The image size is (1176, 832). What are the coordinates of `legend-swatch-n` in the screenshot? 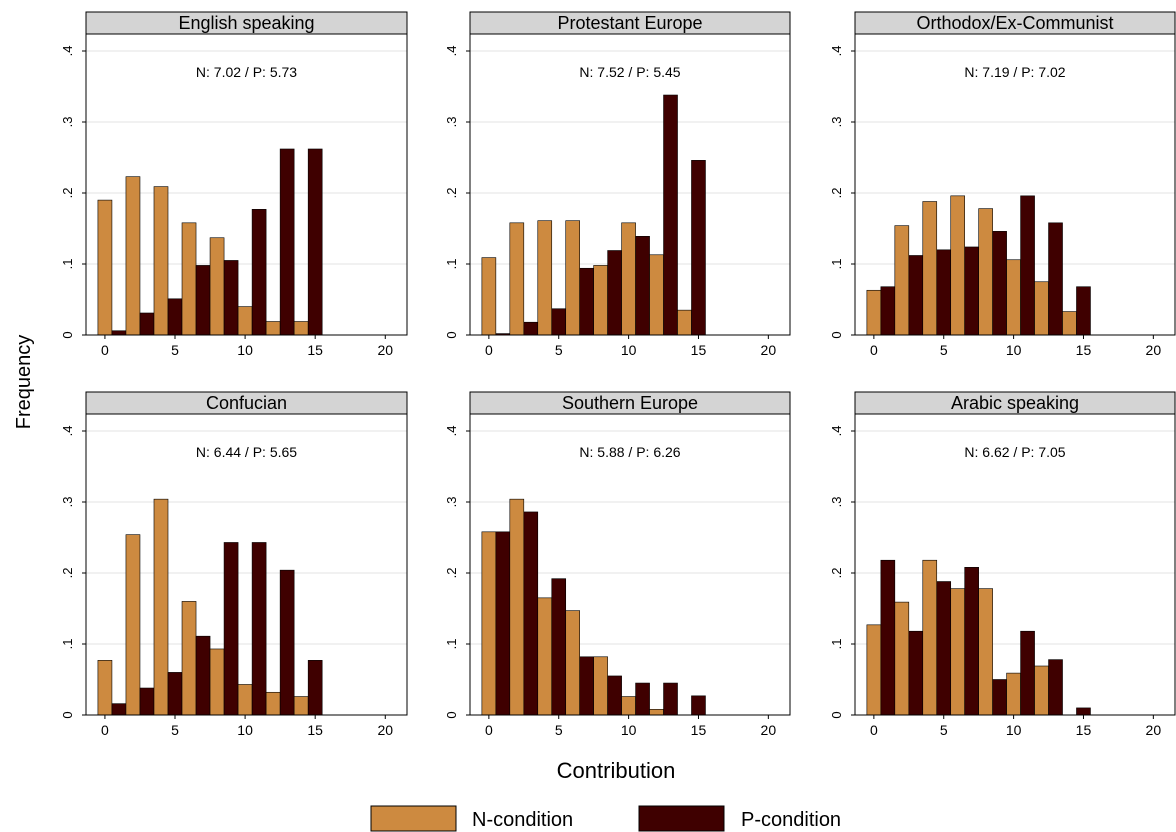 It's located at (413, 818).